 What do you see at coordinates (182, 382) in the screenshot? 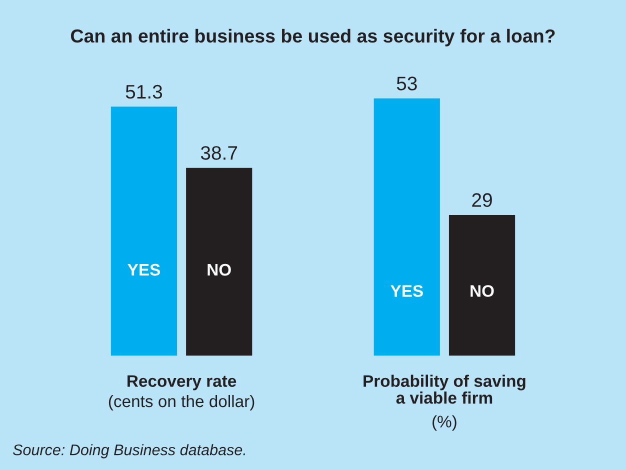
I see `x-axis-title: Recovery rate` at bounding box center [182, 382].